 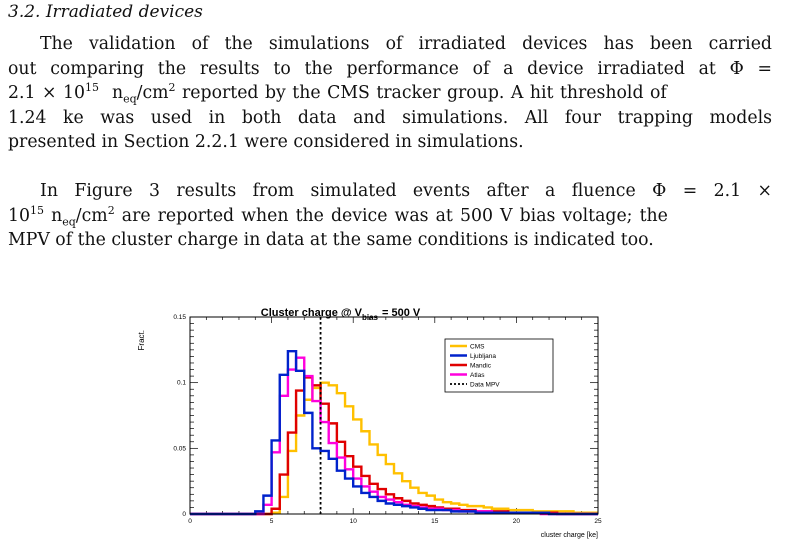 What do you see at coordinates (481, 366) in the screenshot?
I see `legend-entry: Mandic` at bounding box center [481, 366].